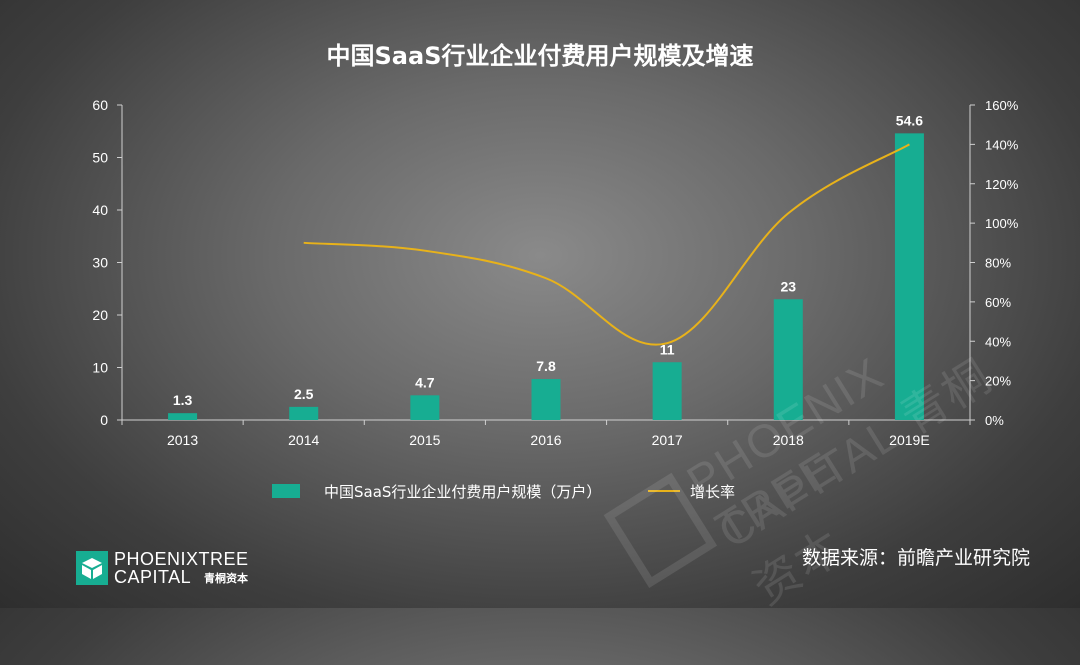 This screenshot has height=665, width=1080. Describe the element at coordinates (92, 568) in the screenshot. I see `phoenixtree-logo-icon` at that location.